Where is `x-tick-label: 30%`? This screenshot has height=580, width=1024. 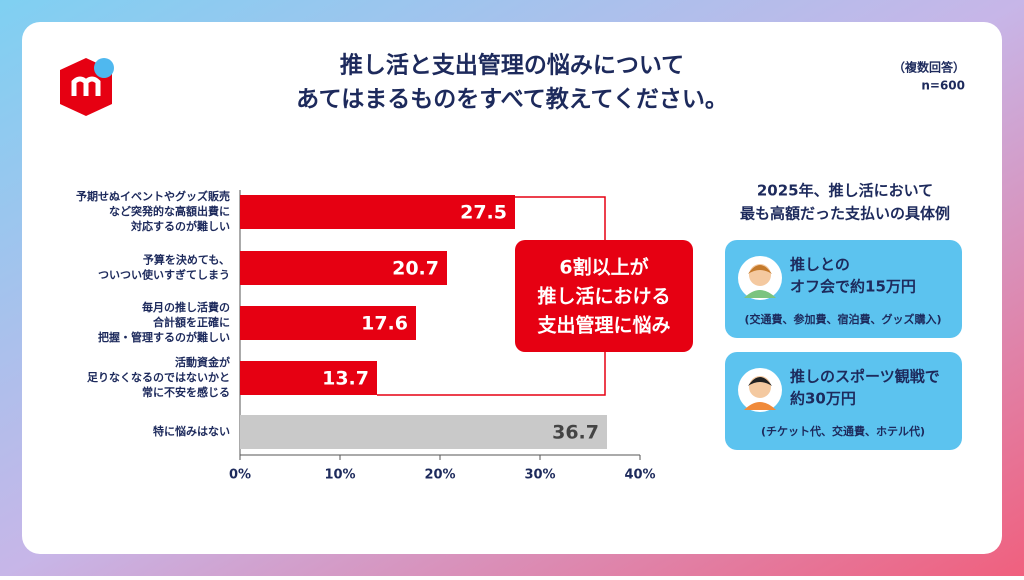
x-tick-label: 30% is located at coordinates (539, 475).